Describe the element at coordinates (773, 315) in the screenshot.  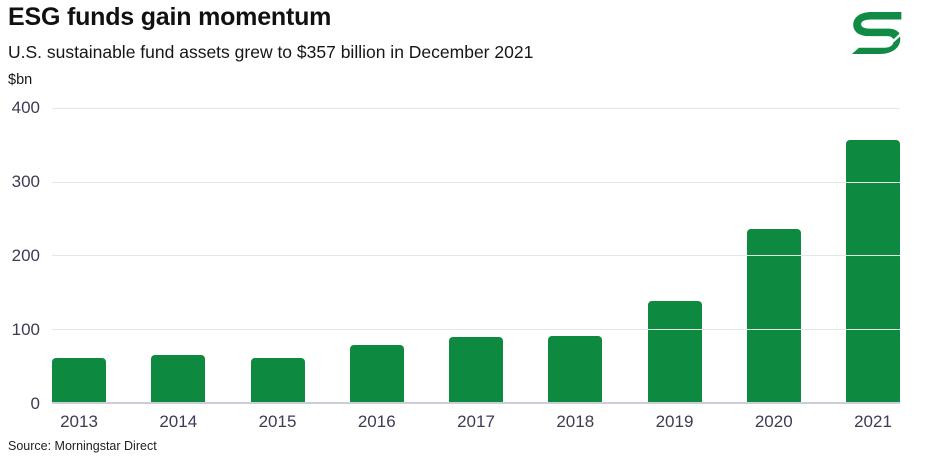
I see `bar-2020` at that location.